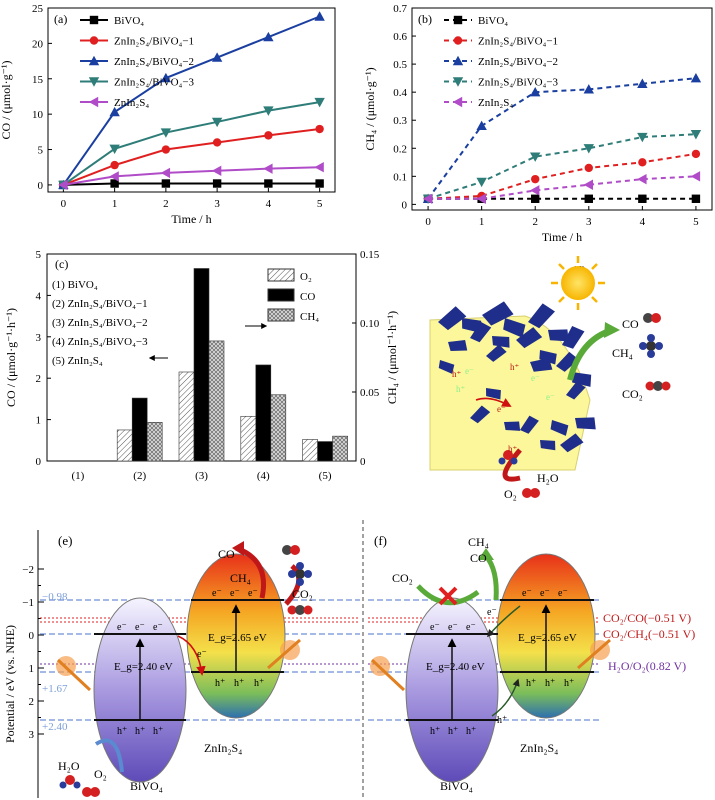 Image resolution: width=715 pixels, height=800 pixels. What do you see at coordinates (531, 683) in the screenshot?
I see `f-h1: h⁺` at bounding box center [531, 683].